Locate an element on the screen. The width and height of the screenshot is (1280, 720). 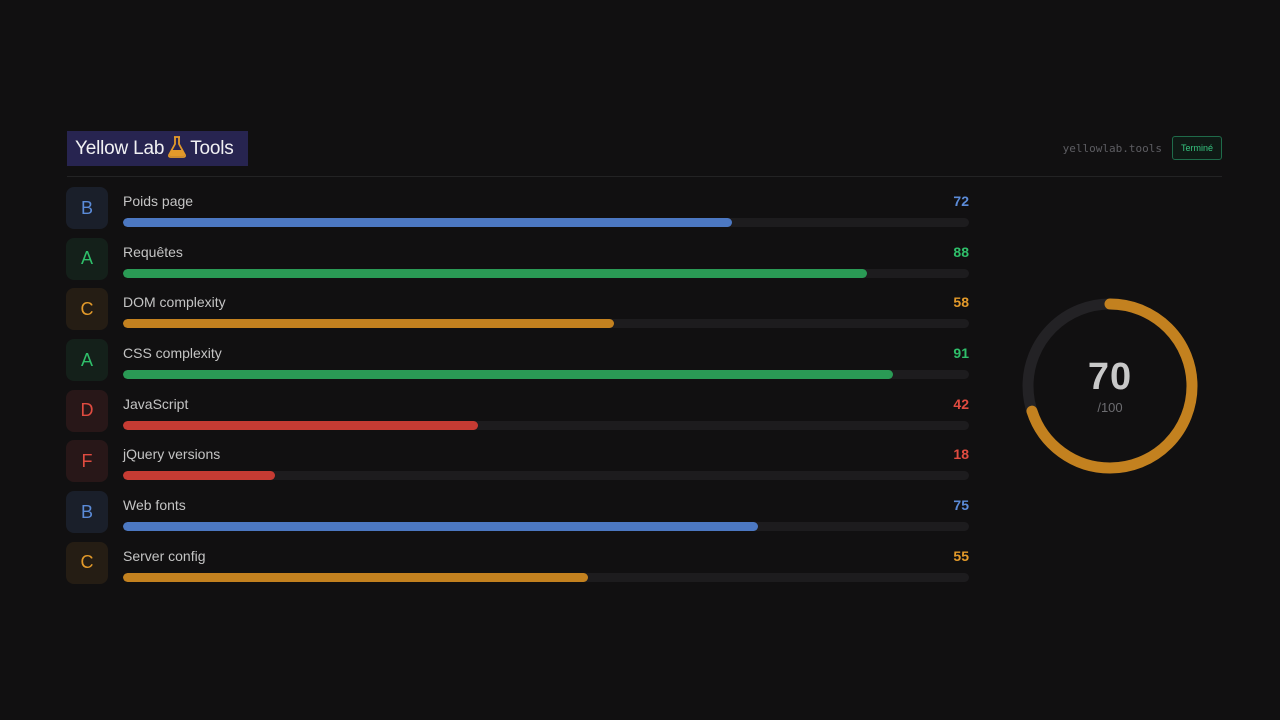
metric-score: 75 is located at coordinates (961, 505).